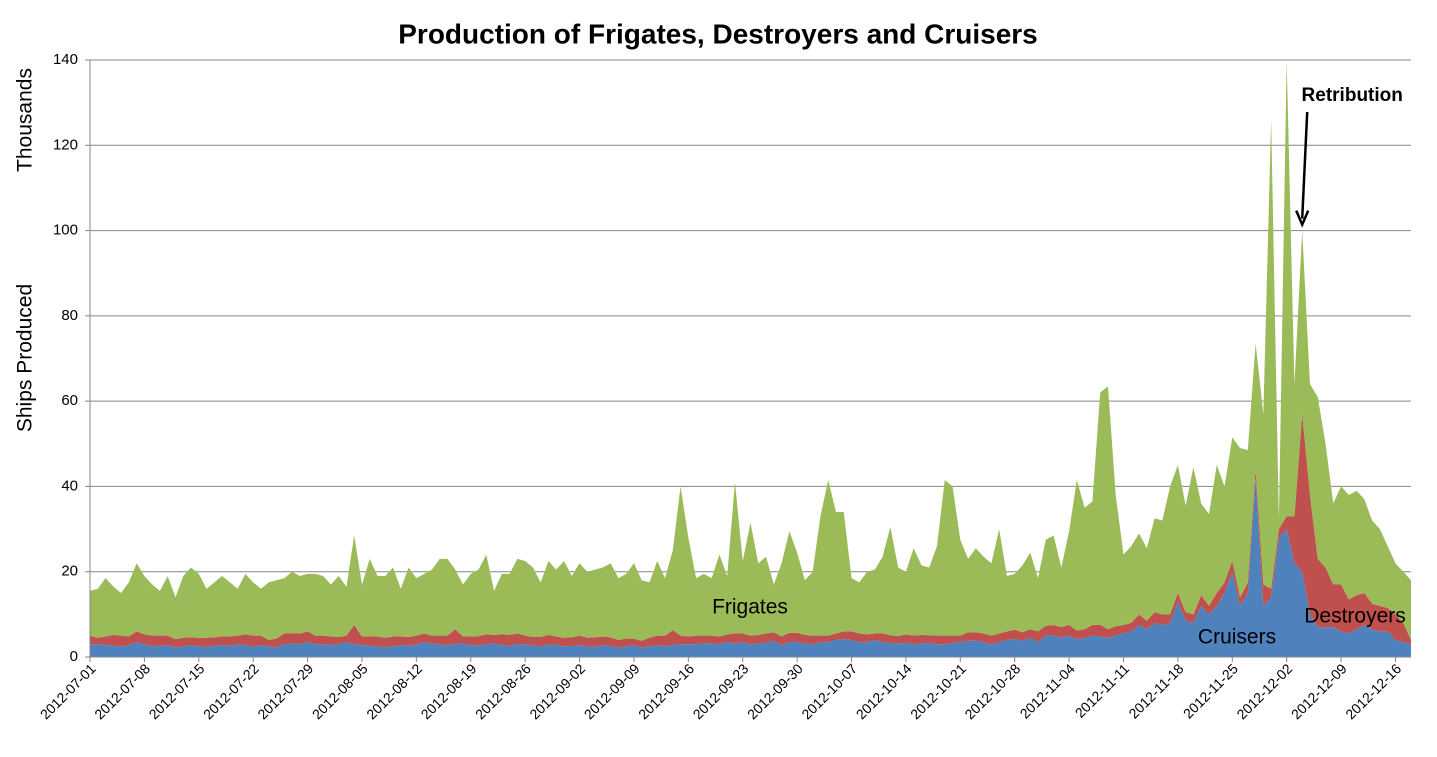 Image resolution: width=1437 pixels, height=757 pixels. I want to click on y-tick-label: 120, so click(65, 144).